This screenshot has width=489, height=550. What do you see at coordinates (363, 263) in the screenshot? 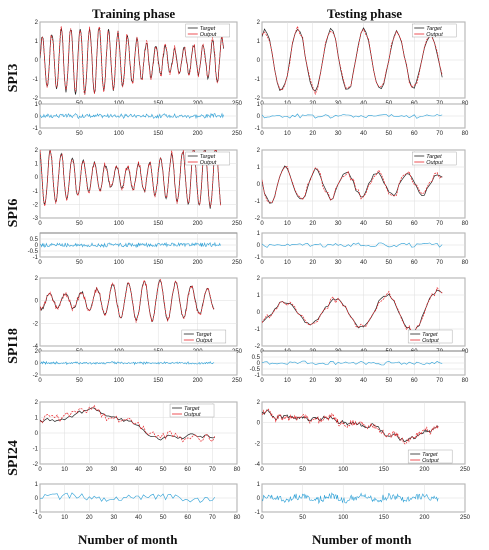
I see `chart-spi6-testing-error-xtick: 40` at bounding box center [363, 263].